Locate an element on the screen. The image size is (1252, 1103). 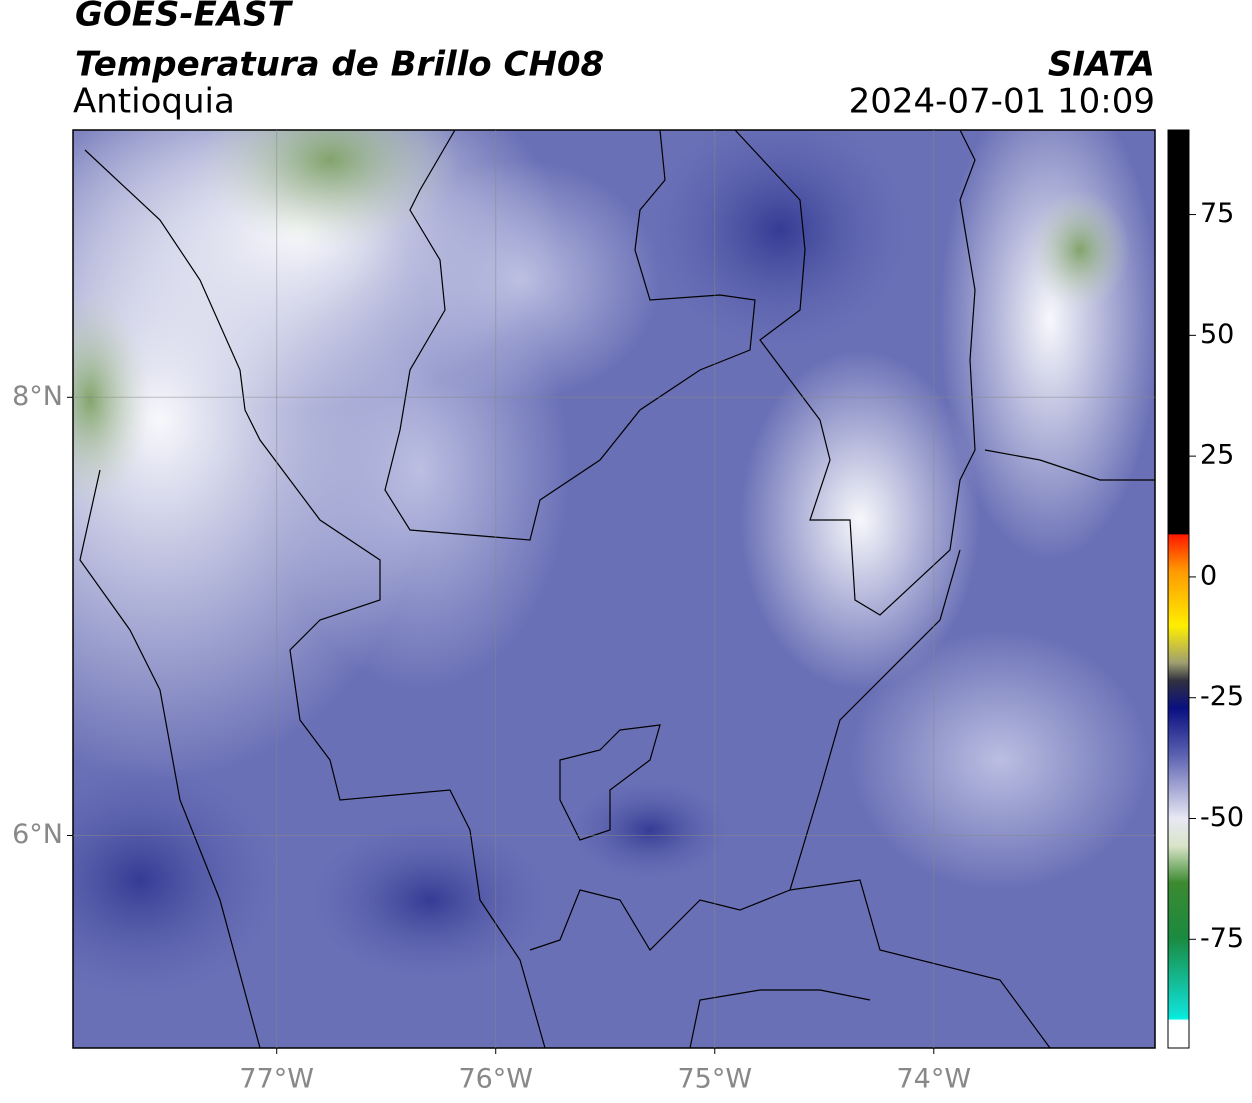
x-tick-label: 76°W is located at coordinates (495, 1079).